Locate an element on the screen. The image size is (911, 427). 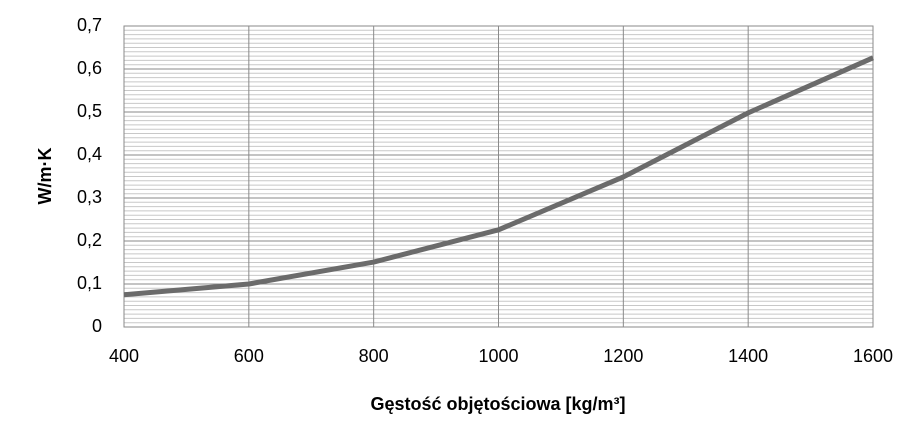
x-tick-label: 1200 is located at coordinates (623, 356).